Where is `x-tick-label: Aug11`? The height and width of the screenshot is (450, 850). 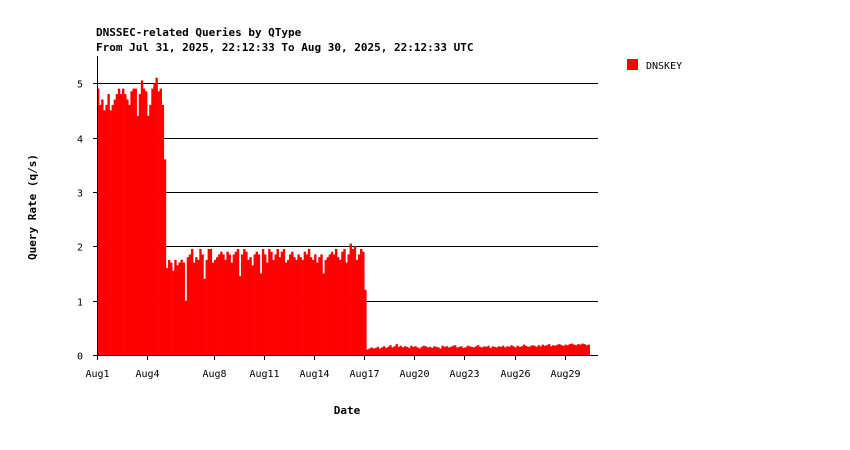
x-tick-label: Aug11 is located at coordinates (264, 374).